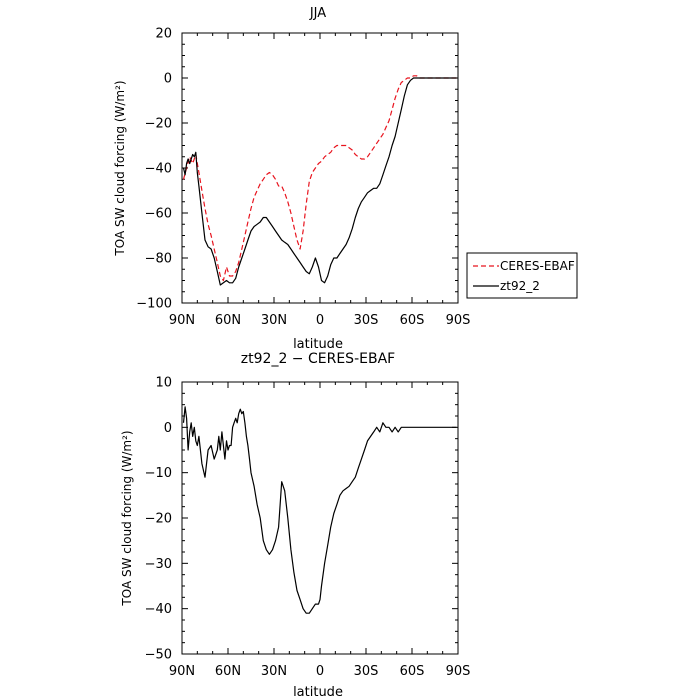 The image size is (700, 700). Describe the element at coordinates (318, 359) in the screenshot. I see `panel-title: zt92_2 − CERES-EBAF` at that location.